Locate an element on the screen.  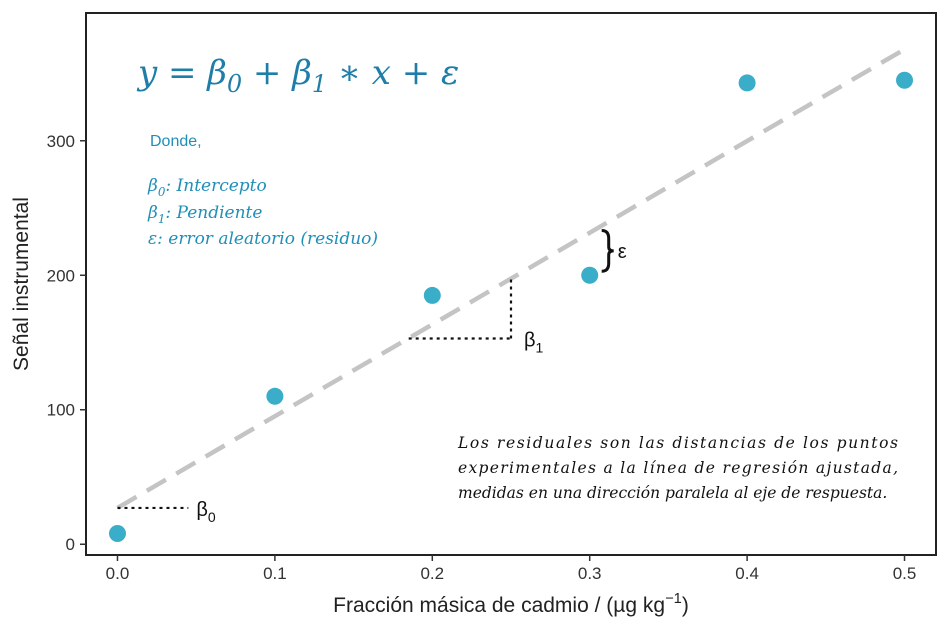
y-tick-label-0: 0 is located at coordinates (70, 544).